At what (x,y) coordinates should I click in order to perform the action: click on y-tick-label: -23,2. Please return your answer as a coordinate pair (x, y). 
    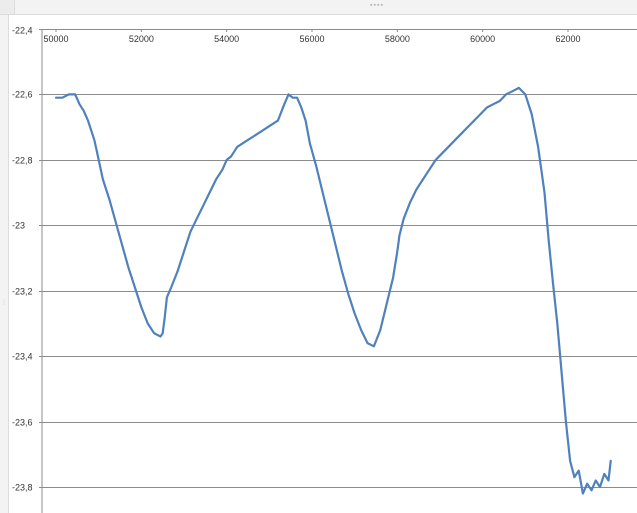
    Looking at the image, I should click on (22, 292).